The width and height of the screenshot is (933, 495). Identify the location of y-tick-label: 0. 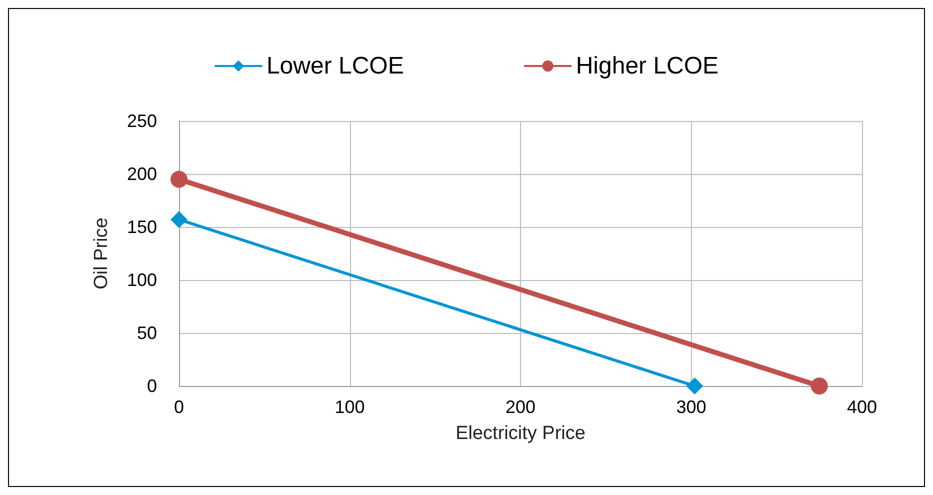
(151, 386).